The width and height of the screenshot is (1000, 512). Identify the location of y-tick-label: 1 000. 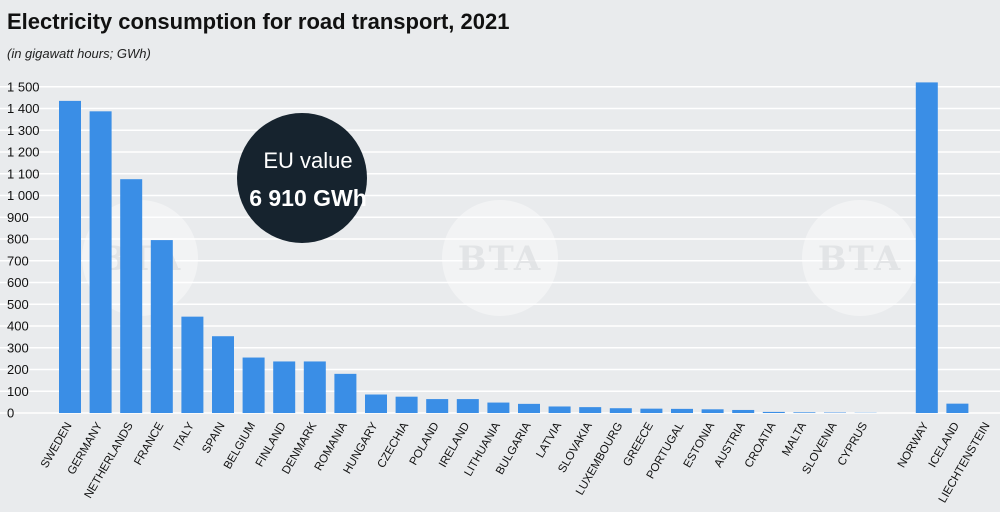
(23, 195).